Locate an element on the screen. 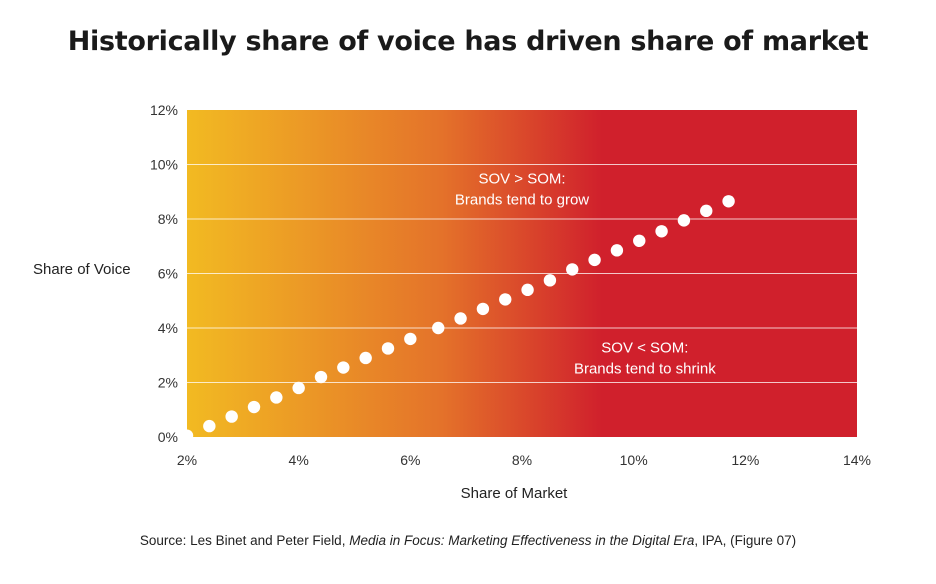  x-tick-label: 6% is located at coordinates (410, 460).